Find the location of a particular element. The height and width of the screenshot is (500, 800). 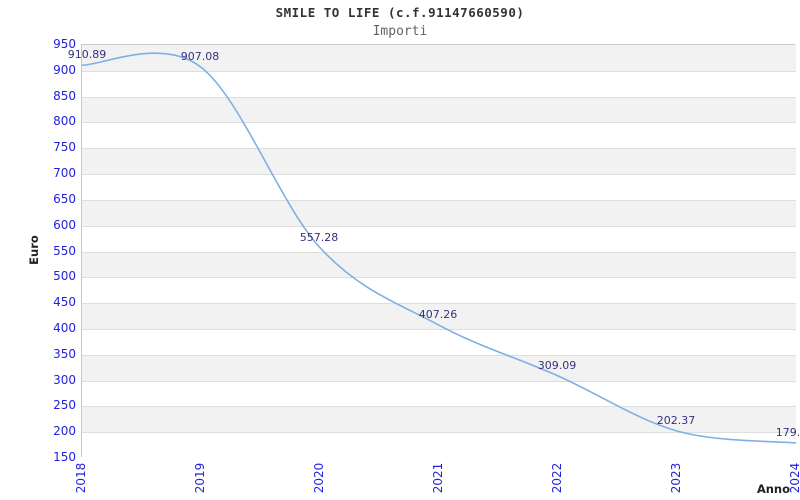

point-label: 907.08 is located at coordinates (200, 57).